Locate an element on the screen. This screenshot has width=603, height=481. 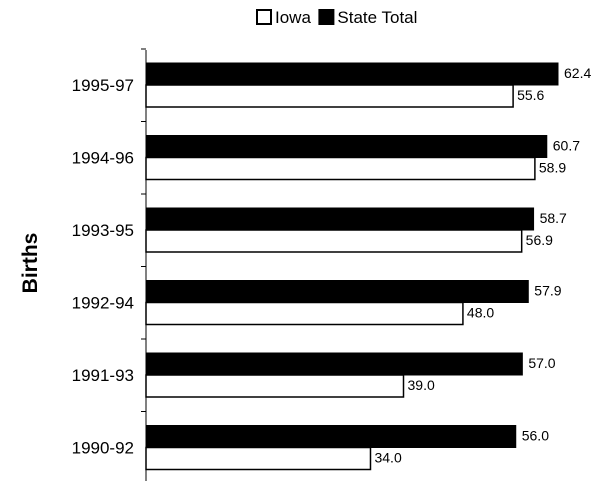
data-label-state-total: 57.9 is located at coordinates (547, 291).